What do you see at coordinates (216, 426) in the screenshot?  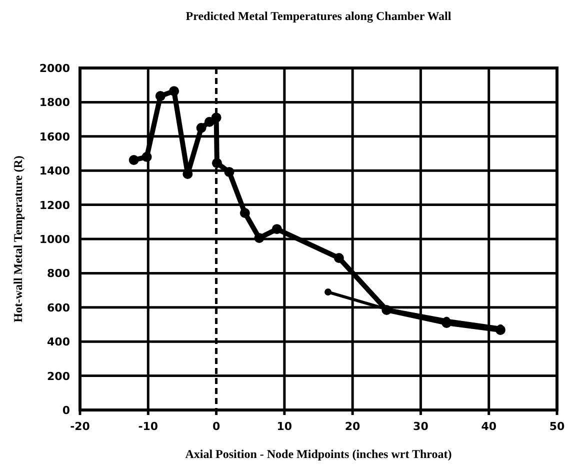 I see `x-tick-label: 0` at bounding box center [216, 426].